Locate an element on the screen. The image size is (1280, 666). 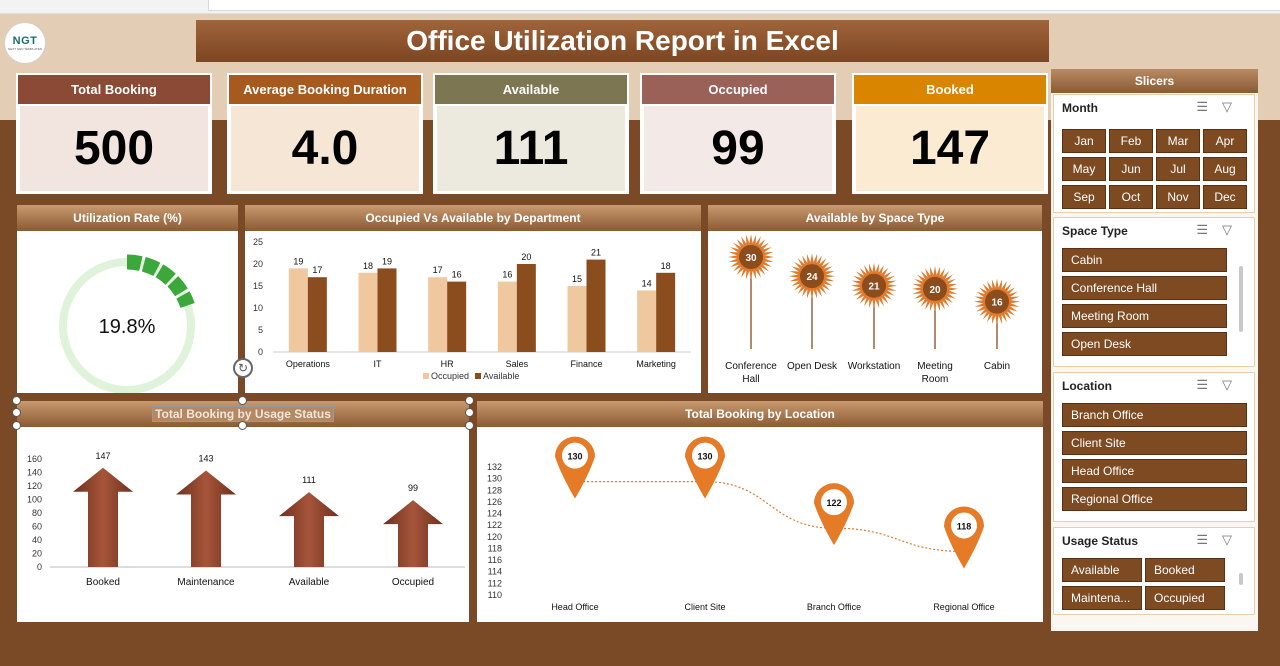
space-type-button: Open Desk is located at coordinates (1144, 344).